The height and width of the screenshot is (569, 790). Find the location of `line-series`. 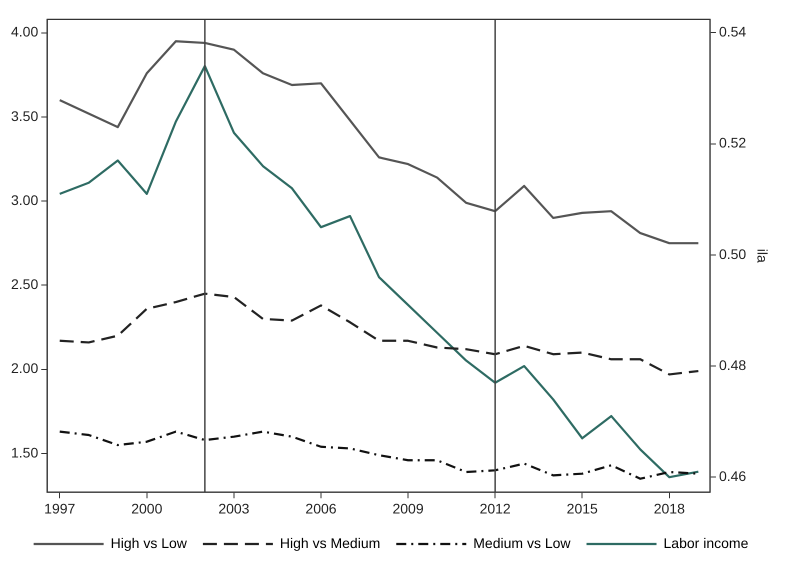

line-series is located at coordinates (379, 334).